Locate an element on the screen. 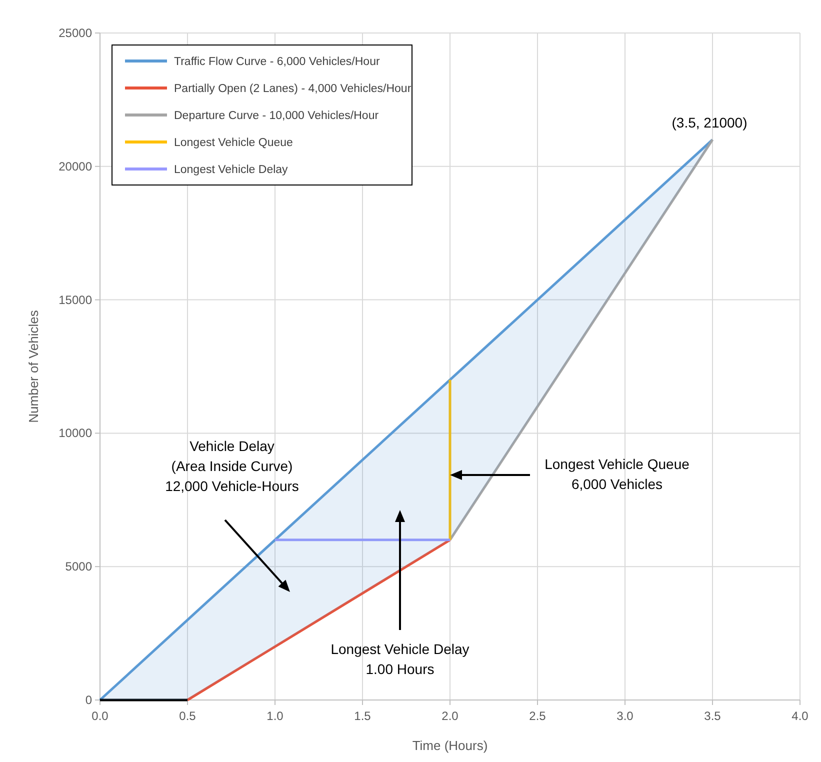 Image resolution: width=821 pixels, height=762 pixels. x-axis-title: Time (Hours) is located at coordinates (450, 745).